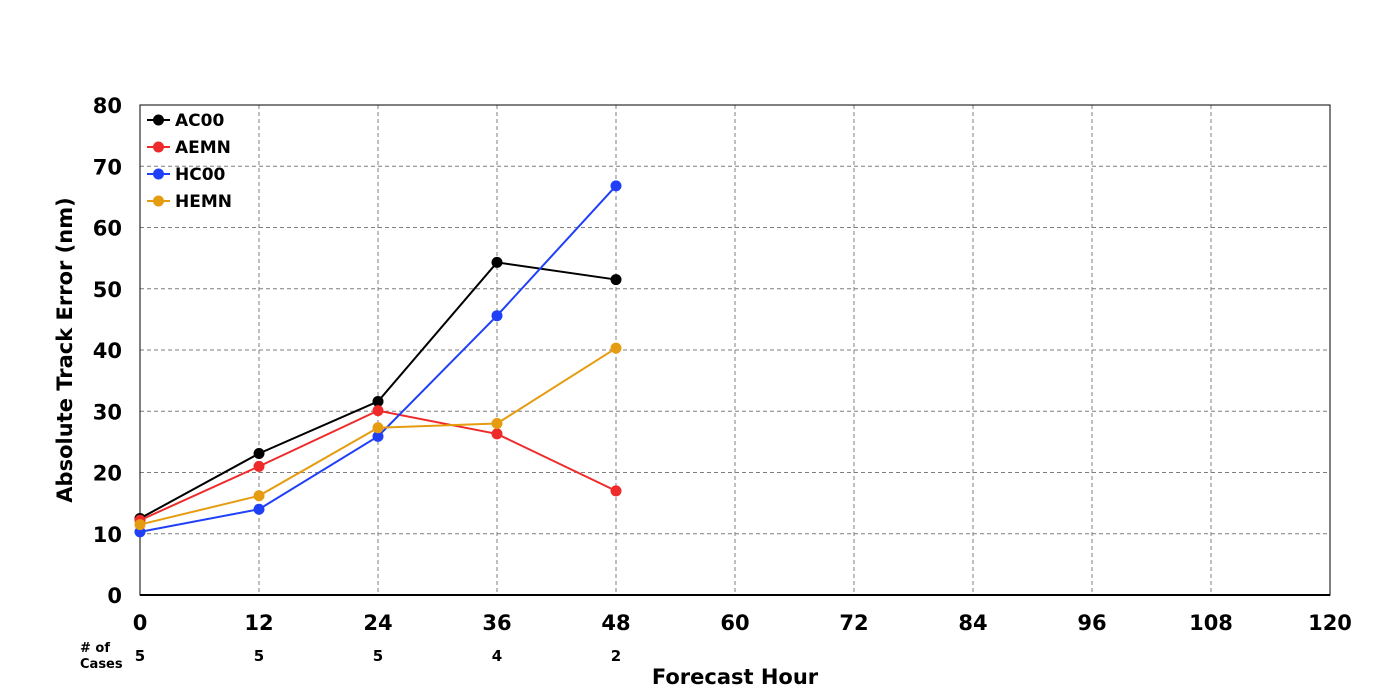 The image size is (1400, 700). Describe the element at coordinates (734, 623) in the screenshot. I see `x-tick-label: 60` at that location.